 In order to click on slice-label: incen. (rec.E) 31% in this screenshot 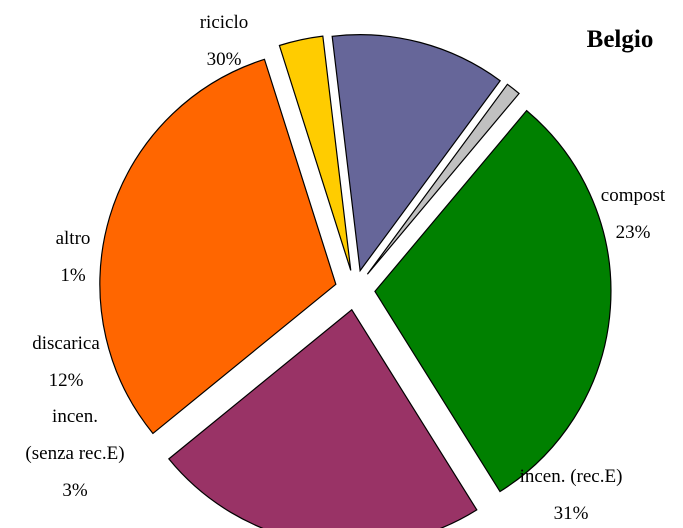, I will do `click(571, 495)`.